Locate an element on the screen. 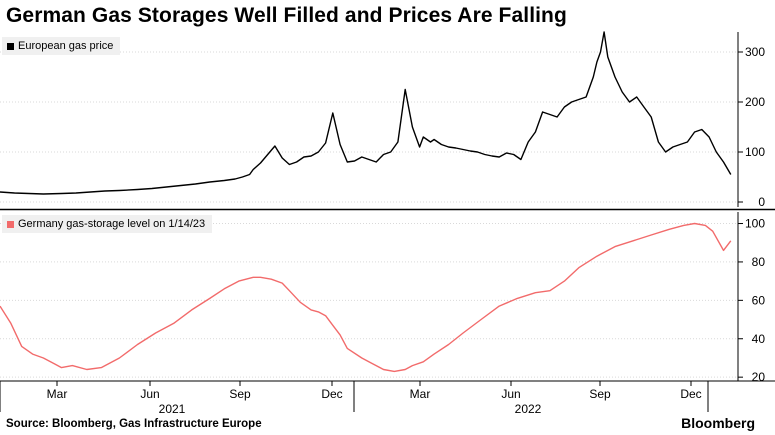 This screenshot has height=435, width=775. year-label: 2021 is located at coordinates (172, 409).